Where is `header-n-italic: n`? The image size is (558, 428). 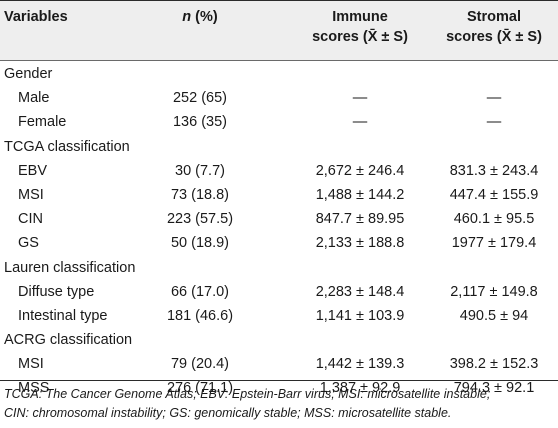 header-n-italic: n is located at coordinates (187, 17).